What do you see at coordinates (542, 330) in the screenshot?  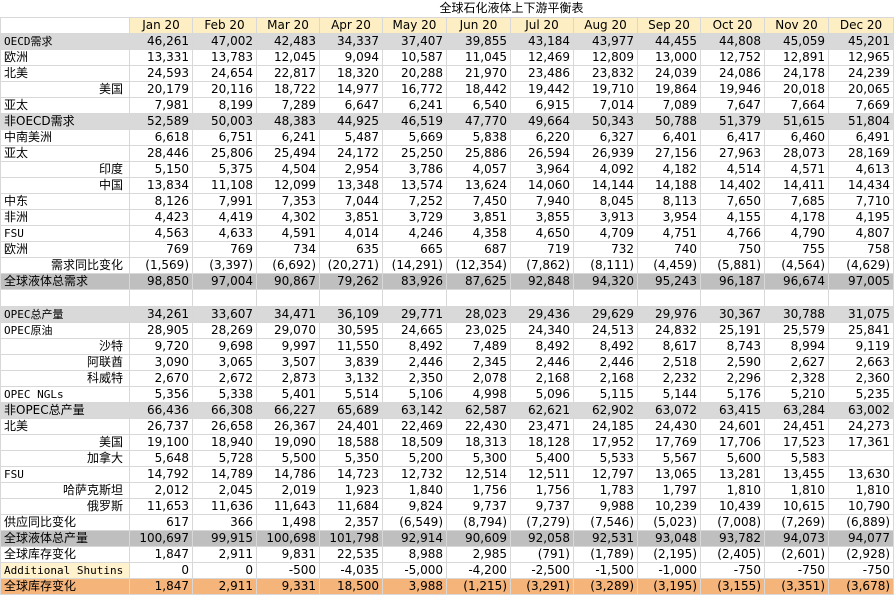 I see `value-cell: 24,340` at bounding box center [542, 330].